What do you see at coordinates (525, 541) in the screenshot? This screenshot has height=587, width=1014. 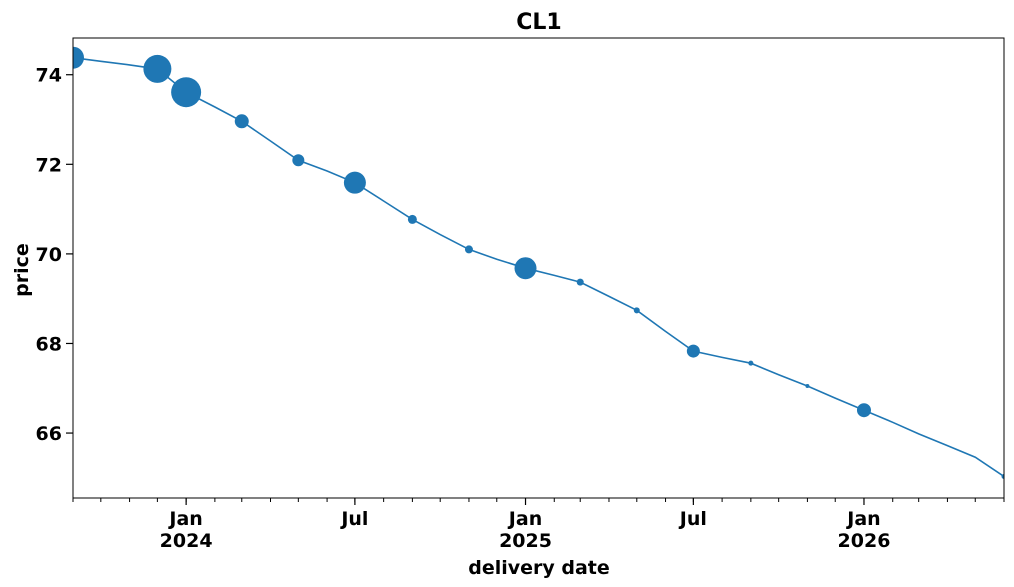 I see `x-tick-year-label: 2025` at bounding box center [525, 541].